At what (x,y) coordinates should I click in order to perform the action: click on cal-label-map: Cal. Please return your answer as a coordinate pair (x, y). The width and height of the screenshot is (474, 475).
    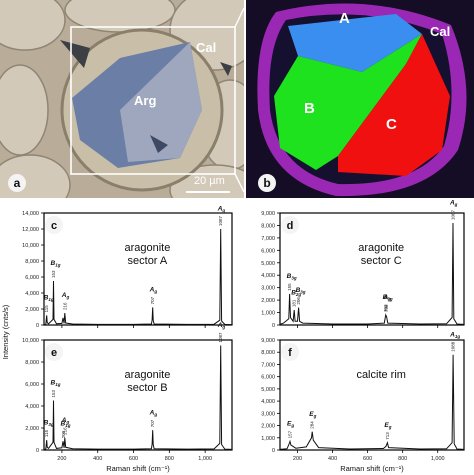
    Looking at the image, I should click on (440, 31).